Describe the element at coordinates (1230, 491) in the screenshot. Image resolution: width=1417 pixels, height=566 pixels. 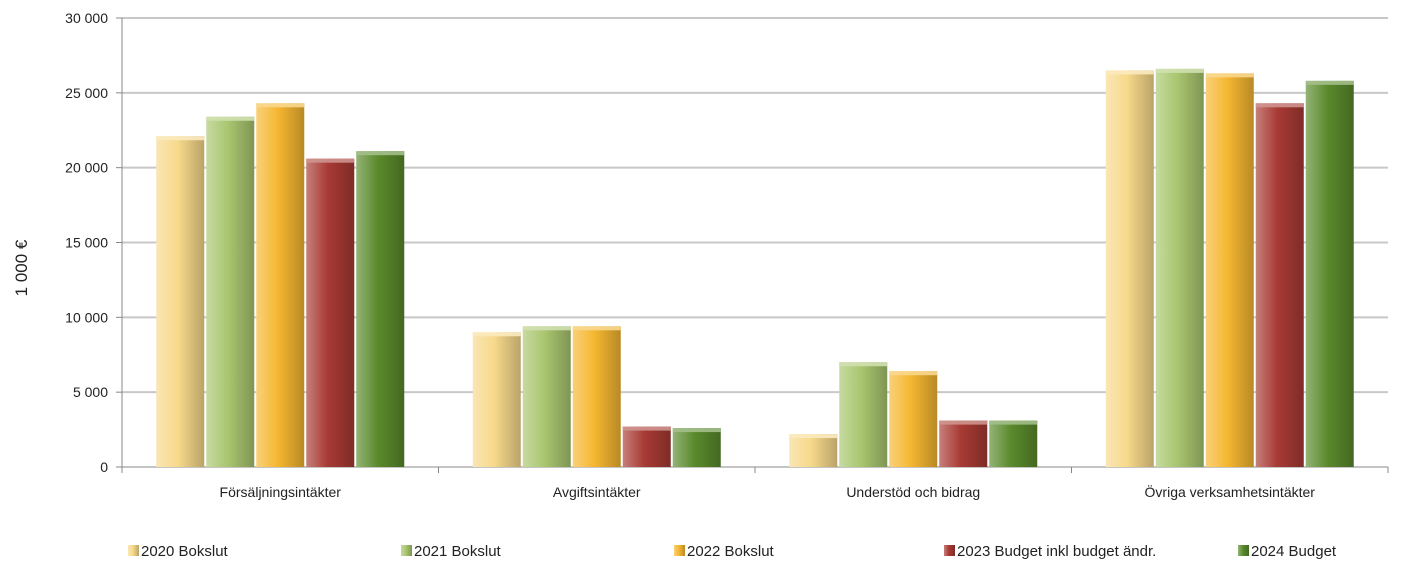
I see `x-tick-label: Övriga verksamhetsintäkter` at that location.